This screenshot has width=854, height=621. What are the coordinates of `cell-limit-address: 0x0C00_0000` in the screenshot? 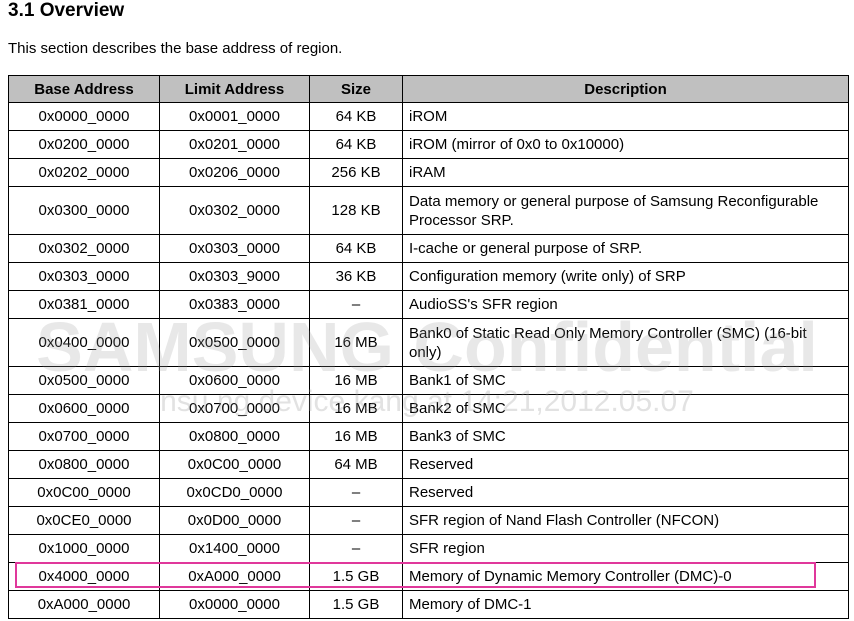 It's located at (234, 464).